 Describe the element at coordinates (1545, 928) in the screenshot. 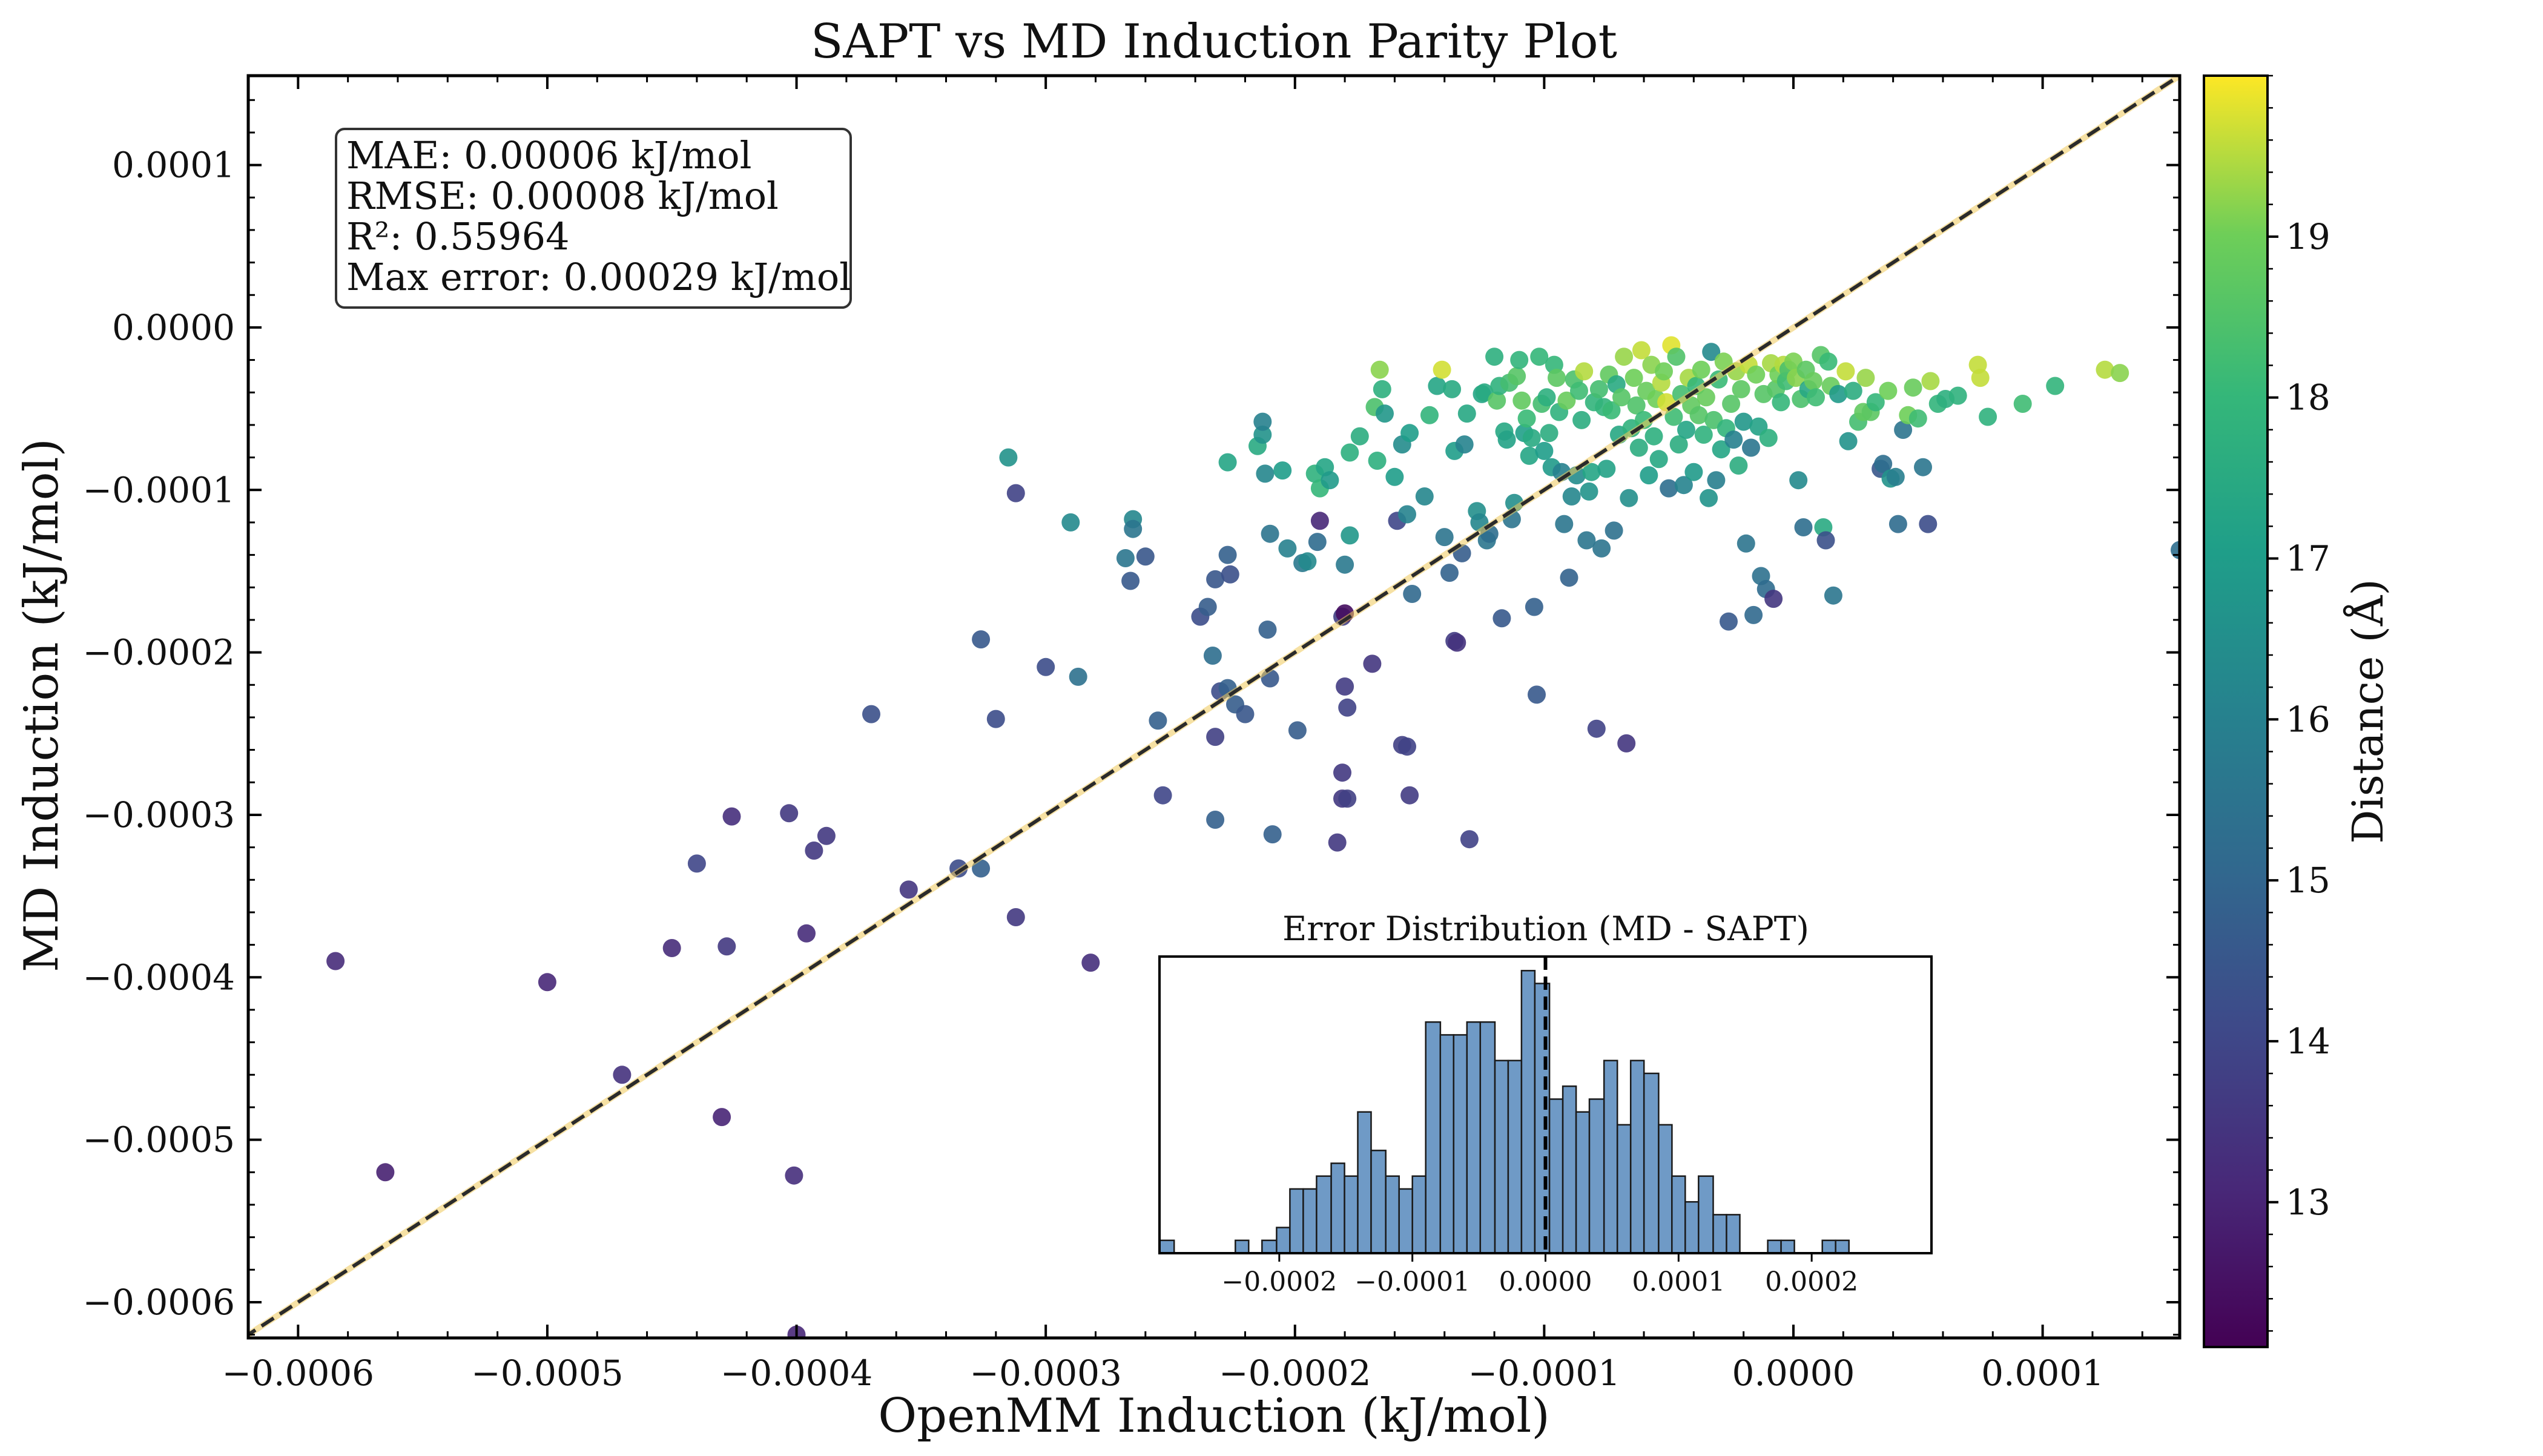

I see `inset-title: Error Distribution (MD - SAPT)` at that location.